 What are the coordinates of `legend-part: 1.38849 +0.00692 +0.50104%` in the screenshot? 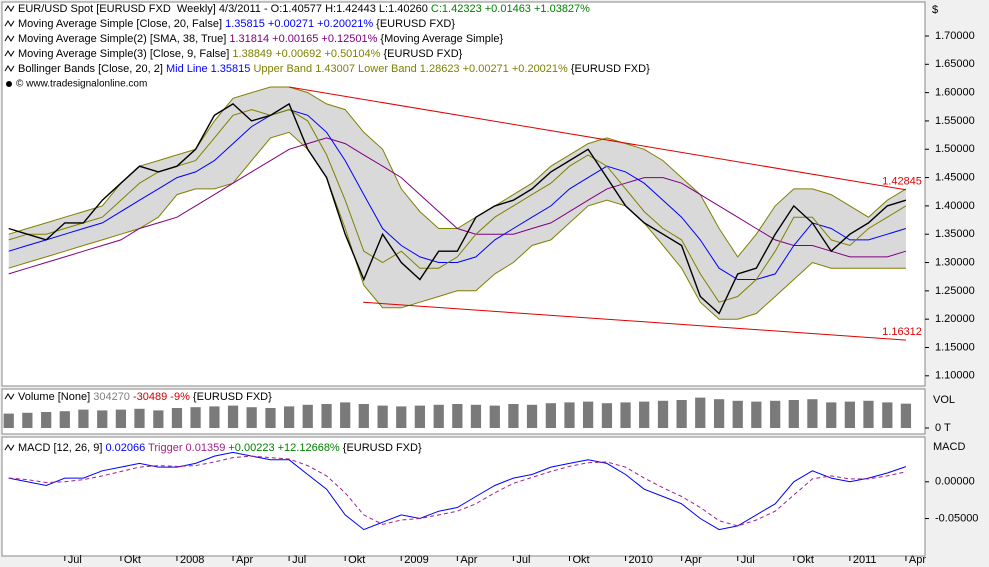 It's located at (306, 54).